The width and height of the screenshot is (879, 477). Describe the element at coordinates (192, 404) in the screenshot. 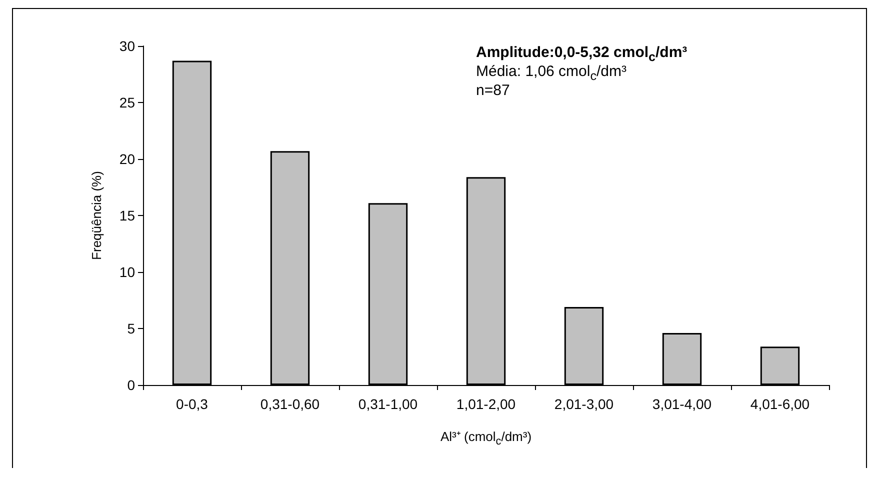

I see `x-tick-label: 0-0,3` at that location.